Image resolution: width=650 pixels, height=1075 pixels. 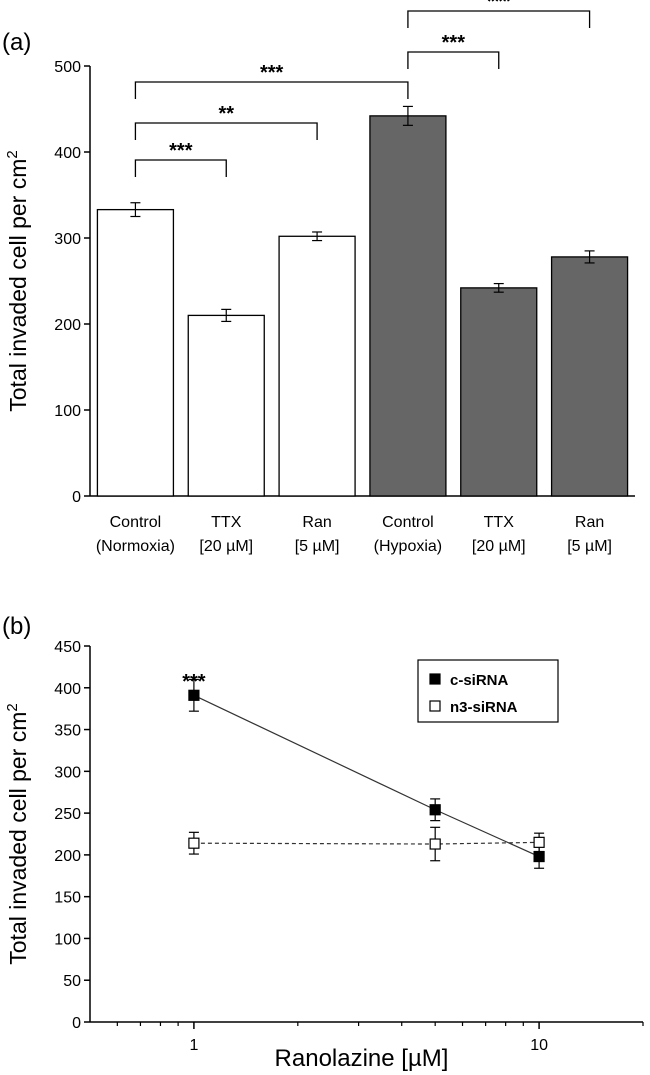 What do you see at coordinates (67, 898) in the screenshot?
I see `y-tick-label-b: 150` at bounding box center [67, 898].